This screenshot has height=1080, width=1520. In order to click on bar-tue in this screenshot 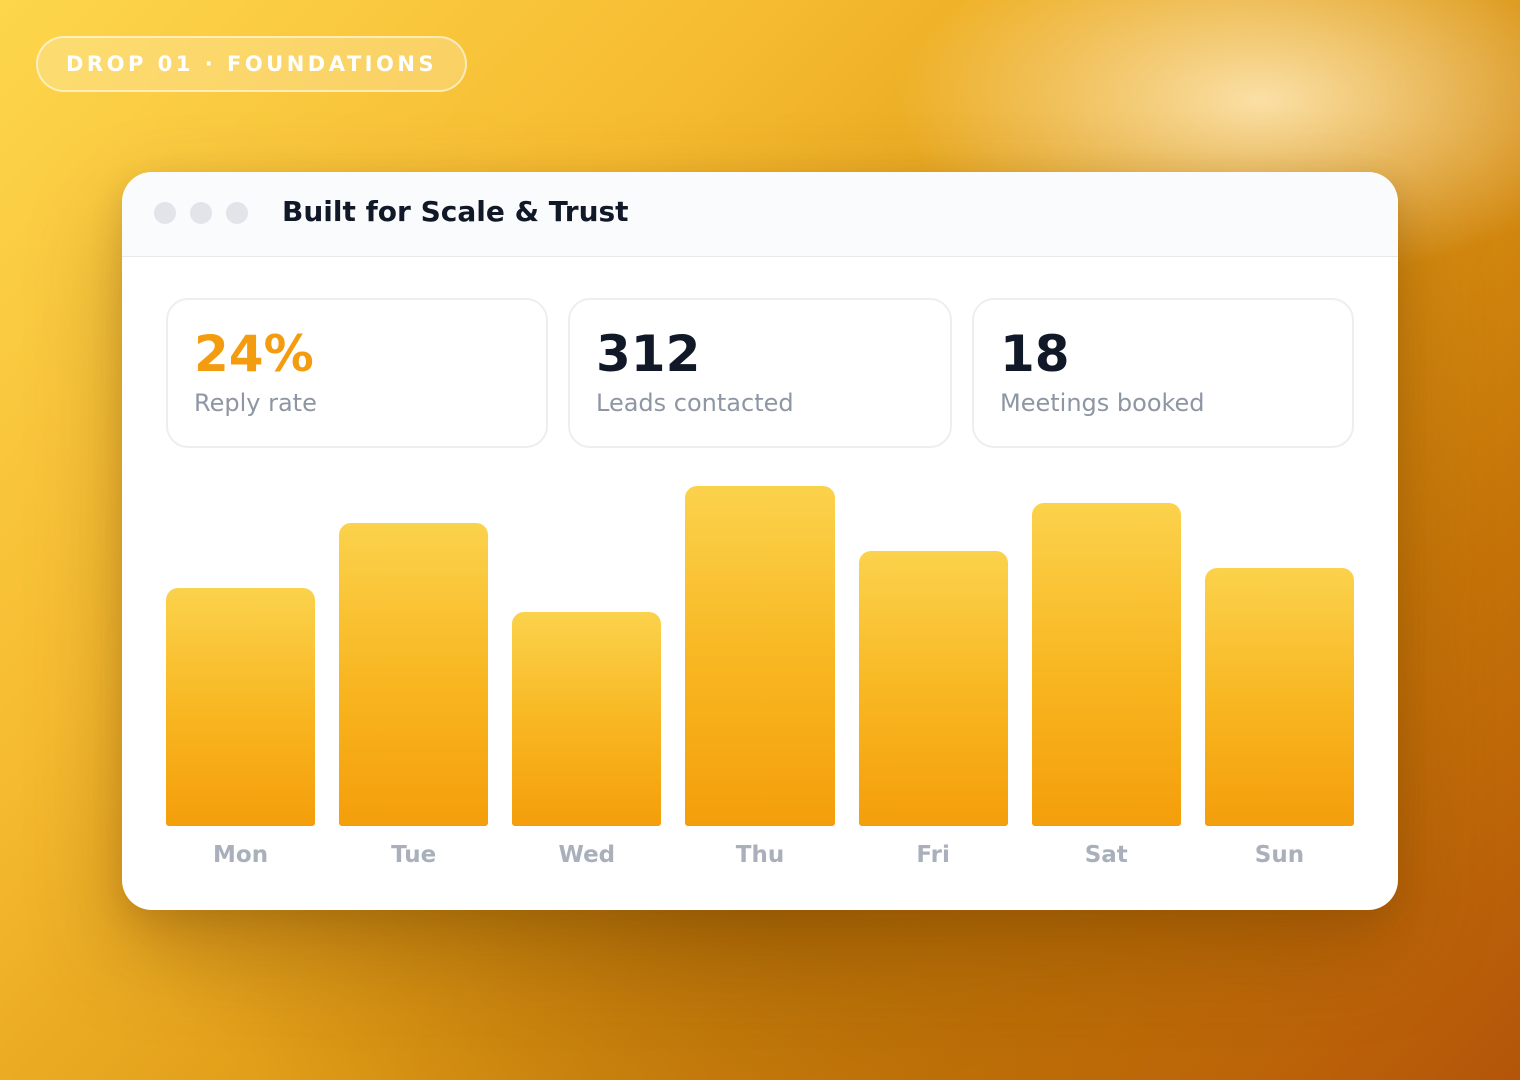, I will do `click(414, 674)`.